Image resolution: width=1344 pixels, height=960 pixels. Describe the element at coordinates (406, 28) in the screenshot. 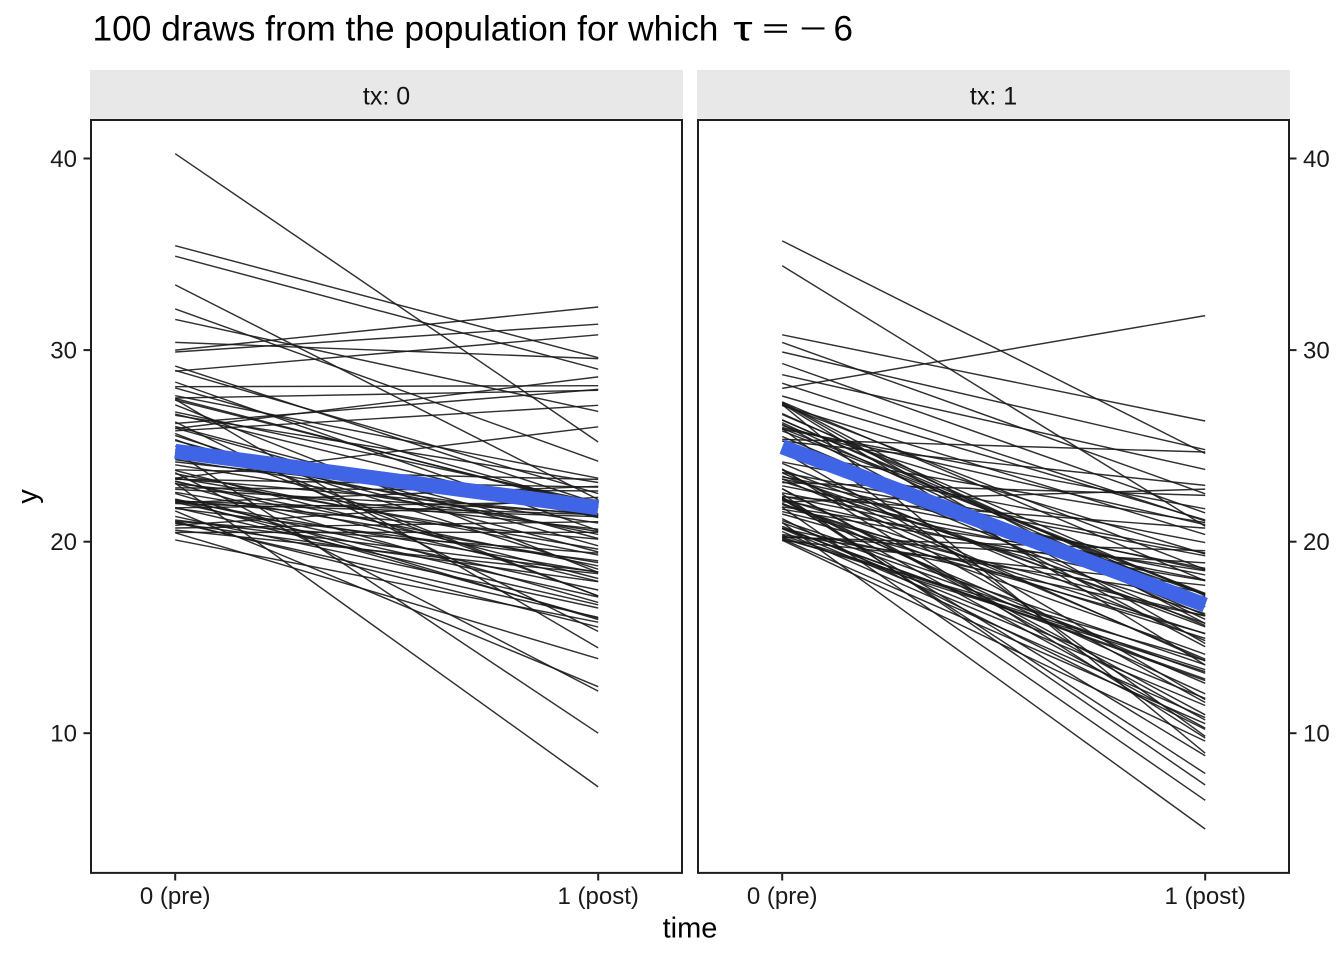

I see `svg-text:100 draws from the population: 100 draws from the population for which` at that location.